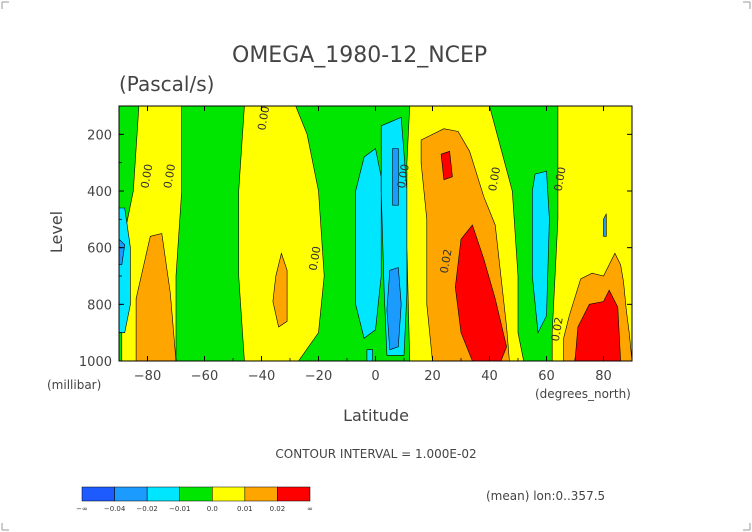 Image resolution: width=752 pixels, height=532 pixels. I want to click on footer-lon-range: (mean) lon:0..357.5, so click(545, 496).